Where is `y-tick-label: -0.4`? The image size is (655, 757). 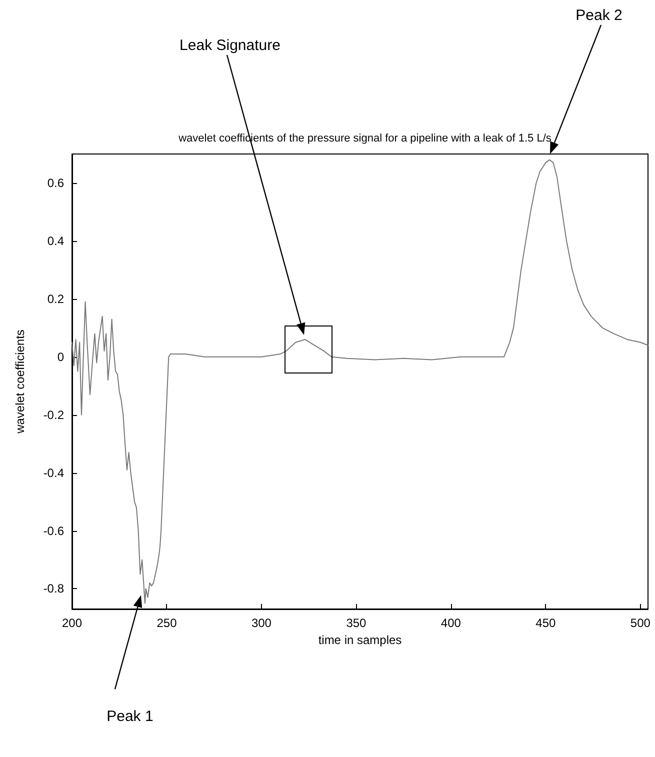 y-tick-label: -0.4 is located at coordinates (53, 473).